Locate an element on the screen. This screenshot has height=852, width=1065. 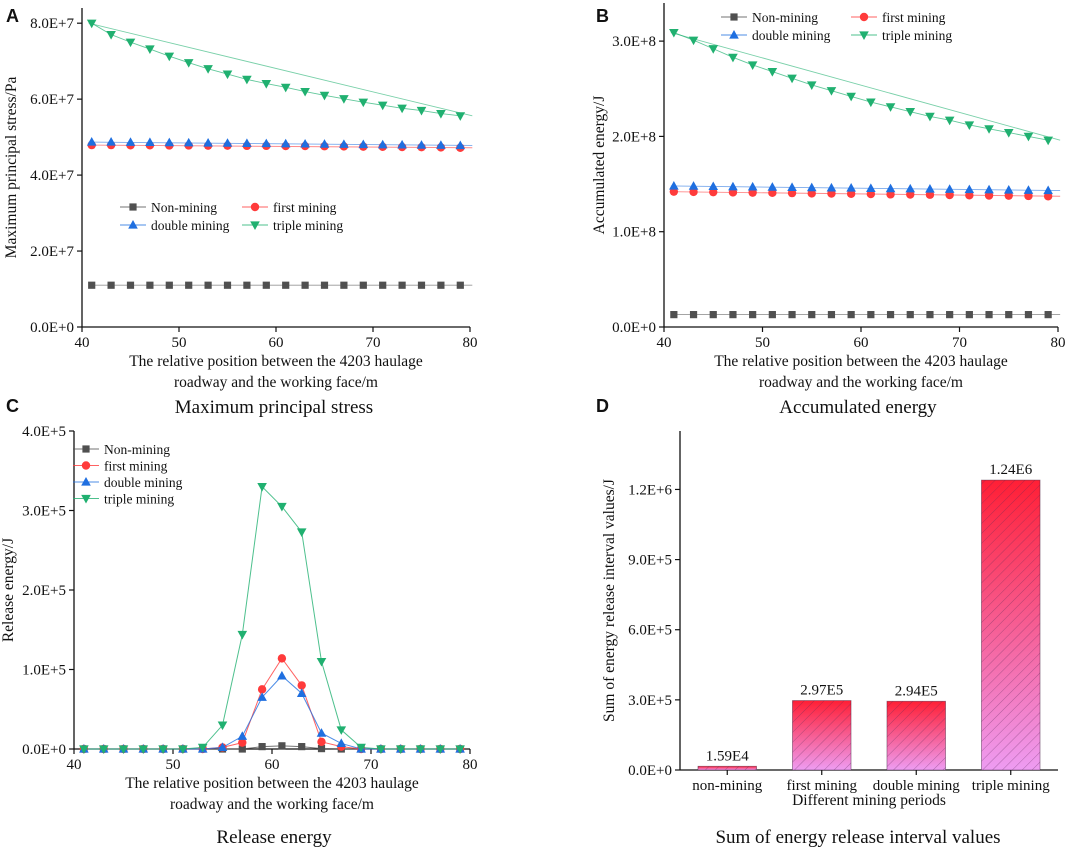
C-line-double_mining is located at coordinates (272, 712).